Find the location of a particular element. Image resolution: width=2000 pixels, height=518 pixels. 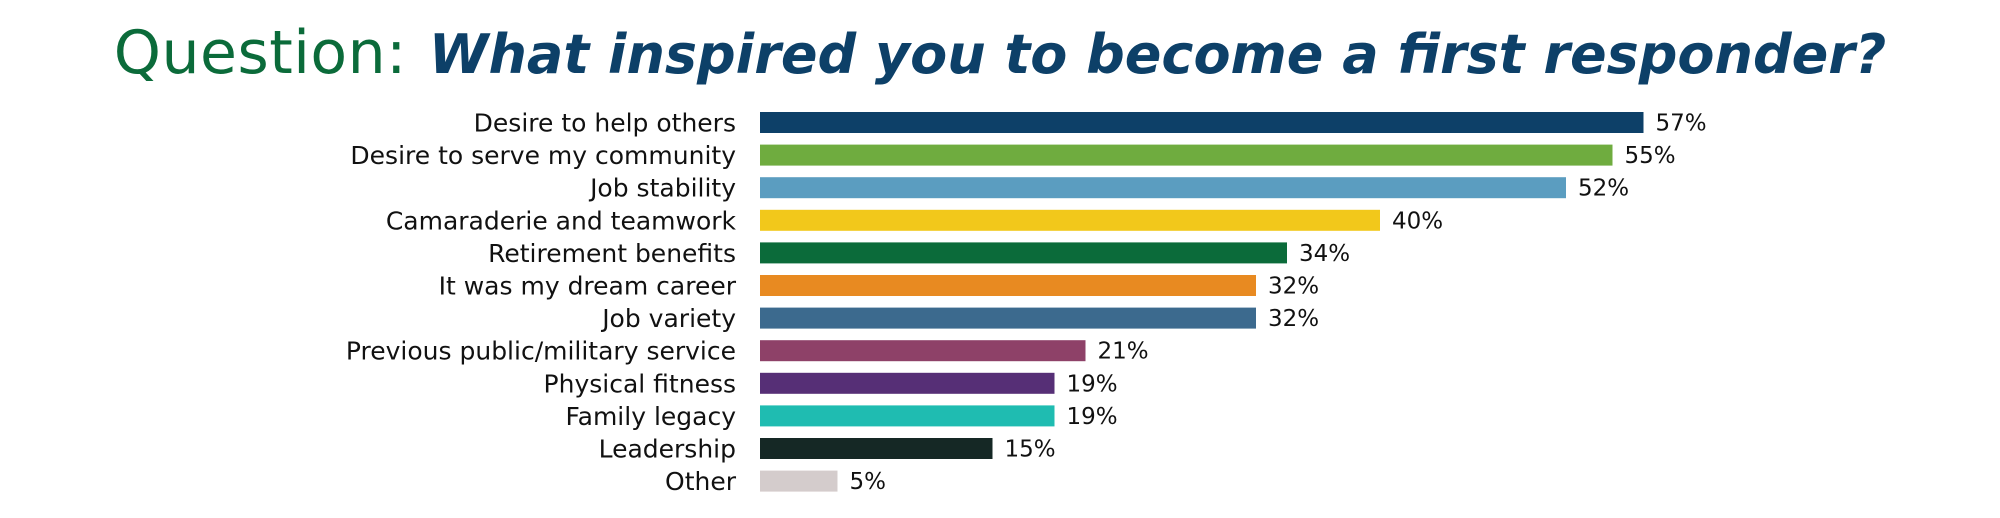

category-label: Physical fitness is located at coordinates (640, 383).